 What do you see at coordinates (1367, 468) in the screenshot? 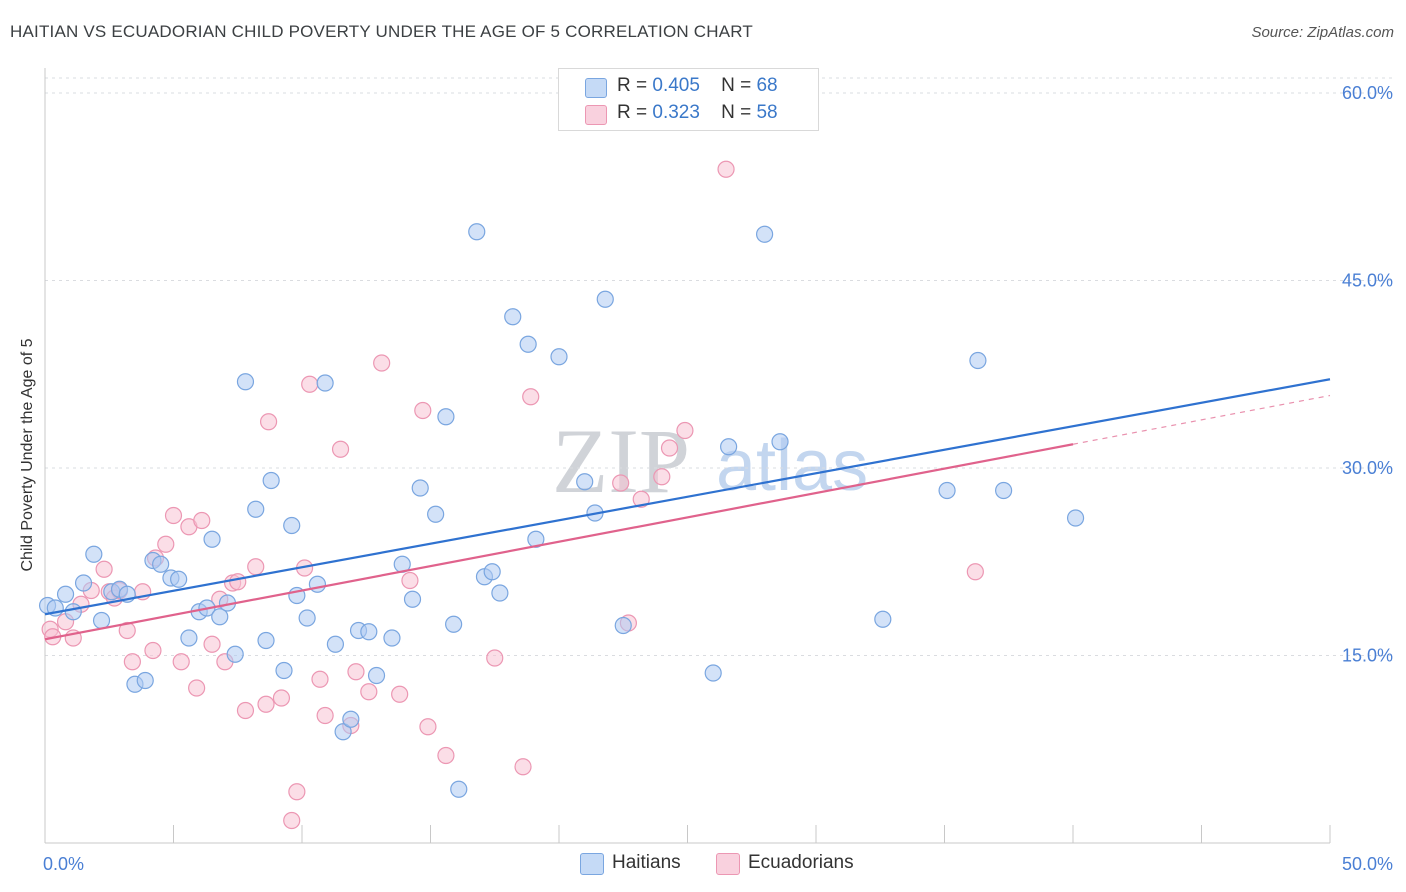
I see `y-tick-label: 30.0%` at bounding box center [1367, 468].